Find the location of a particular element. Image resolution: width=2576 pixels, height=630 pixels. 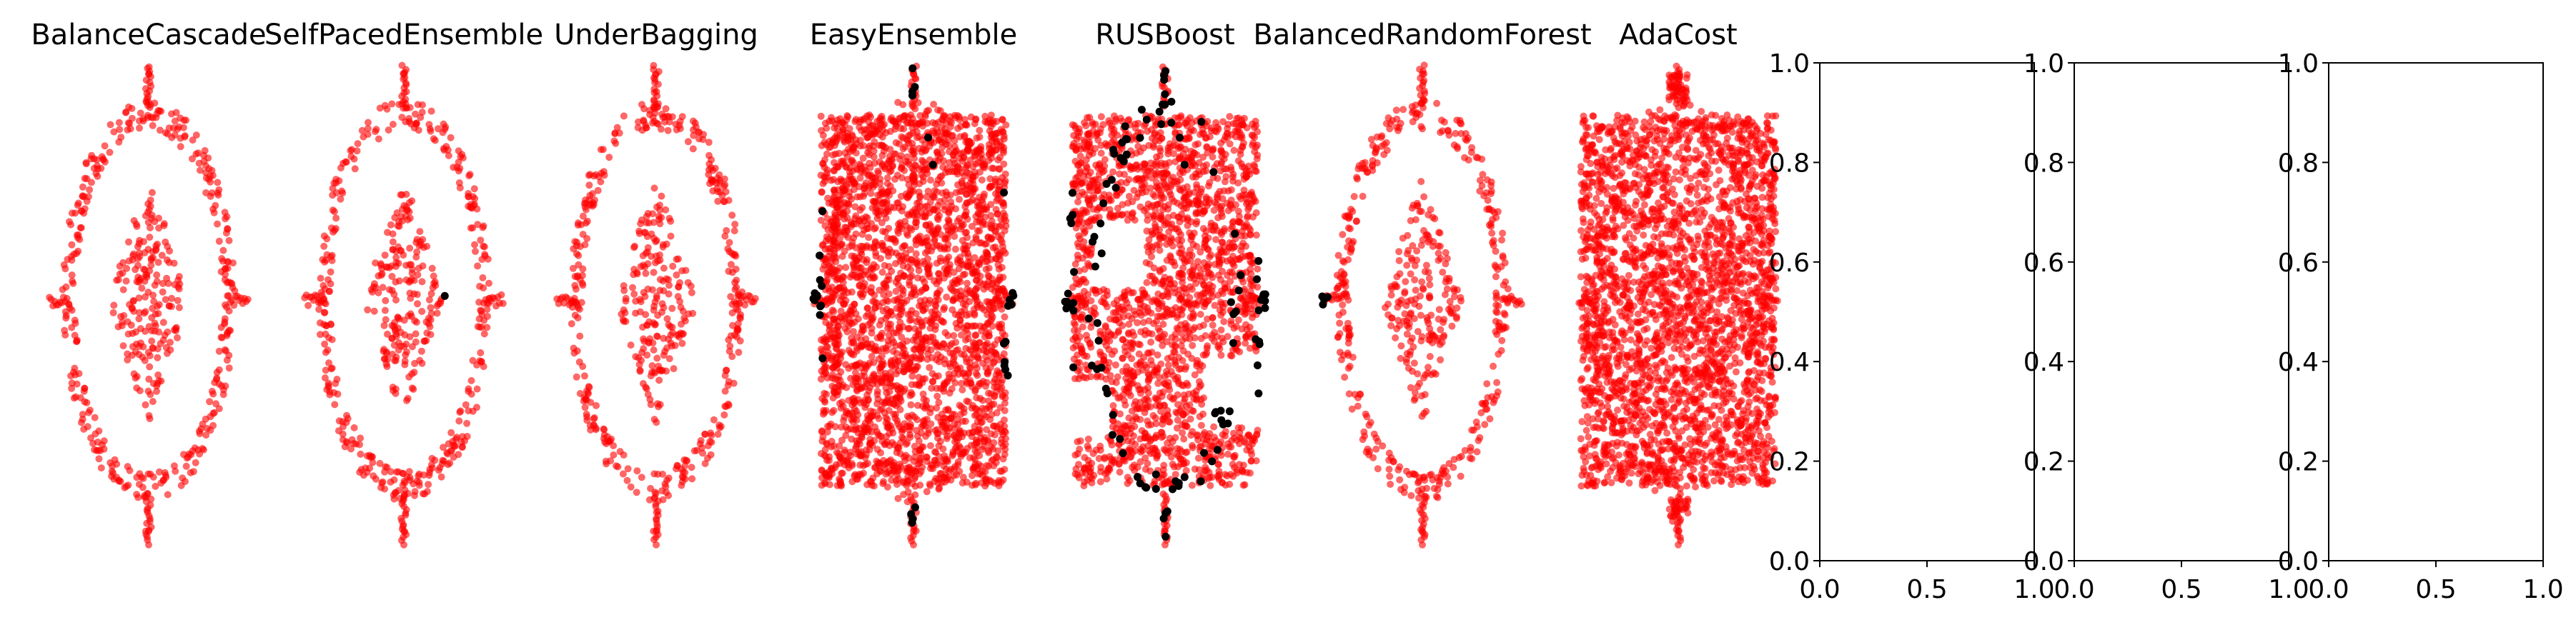

subplot-title: RUSBoost is located at coordinates (1164, 35).